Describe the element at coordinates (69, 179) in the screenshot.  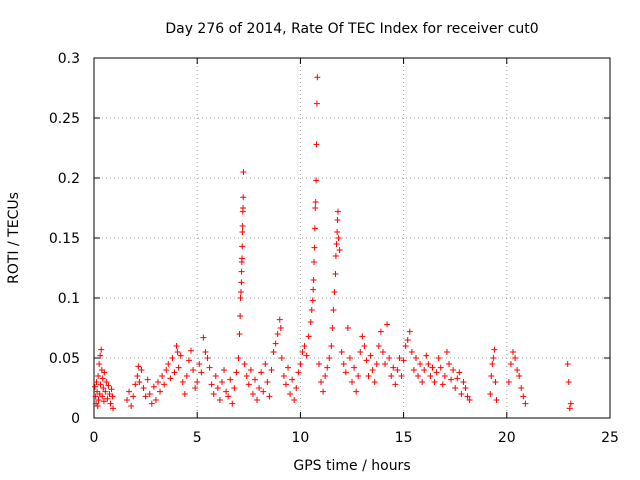
I see `y-tick-label: 0.2` at that location.